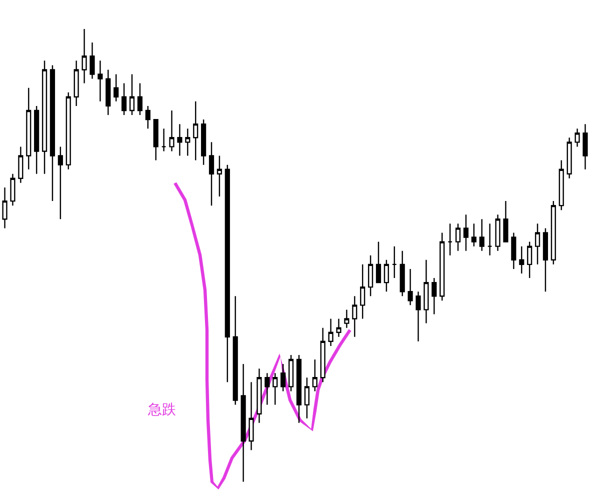 The height and width of the screenshot is (494, 590). I want to click on annotation: 急跌, so click(161, 410).